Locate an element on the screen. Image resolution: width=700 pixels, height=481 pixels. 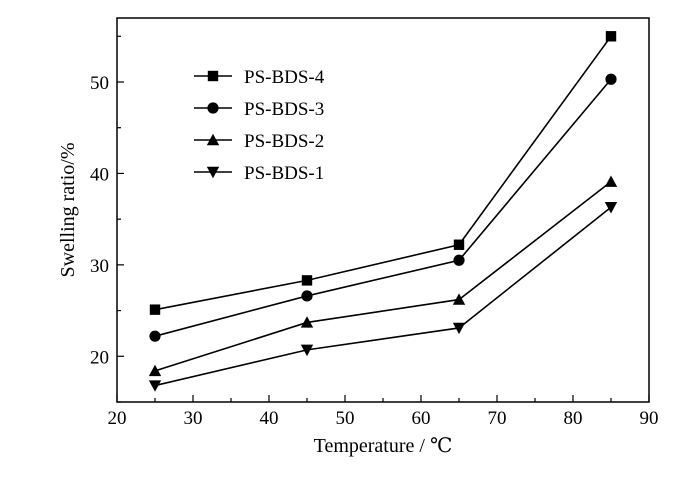
y-tick-label: 30 is located at coordinates (99, 266).